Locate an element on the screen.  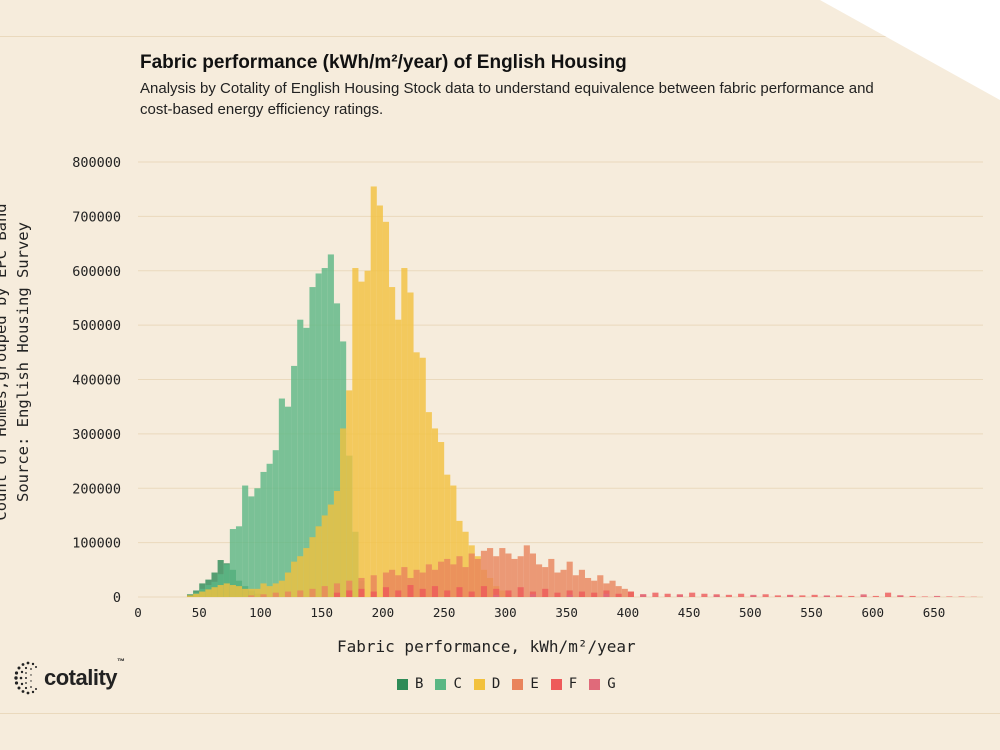
legend-swatch is located at coordinates (441, 684).